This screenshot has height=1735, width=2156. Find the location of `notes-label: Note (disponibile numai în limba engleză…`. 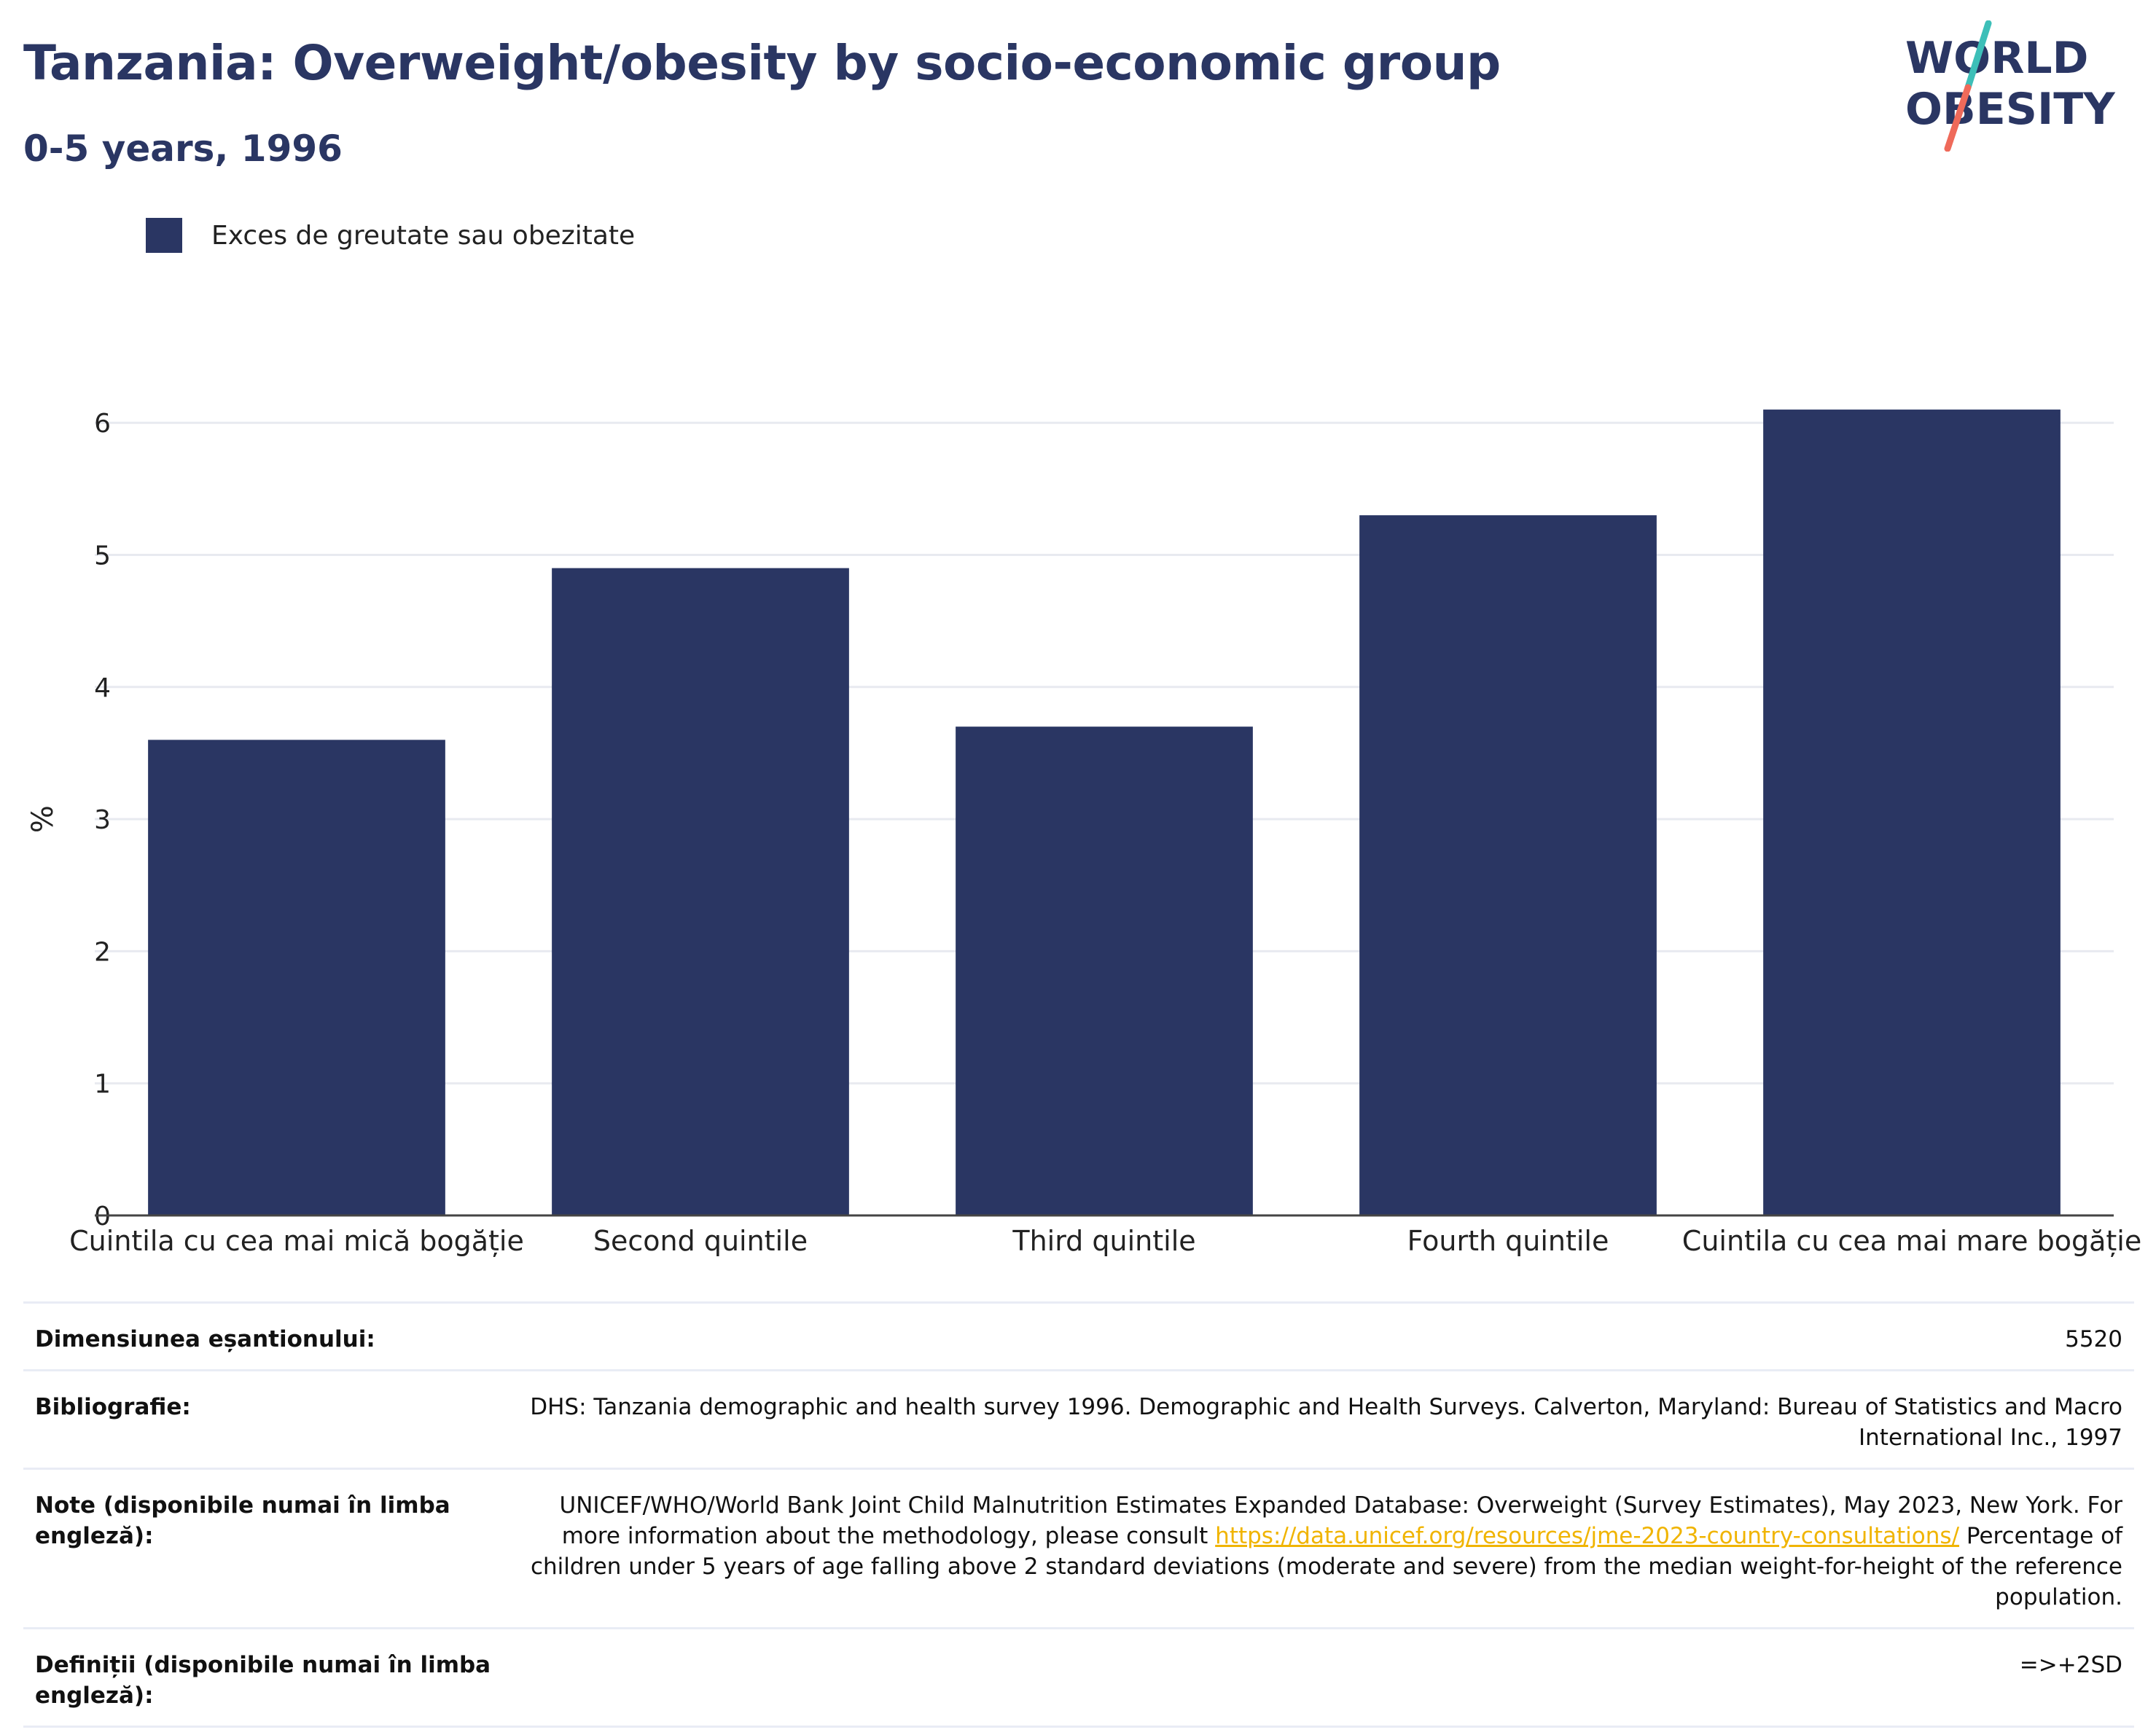

notes-label: Note (disponibile numai în limba engleză… is located at coordinates (268, 1548).